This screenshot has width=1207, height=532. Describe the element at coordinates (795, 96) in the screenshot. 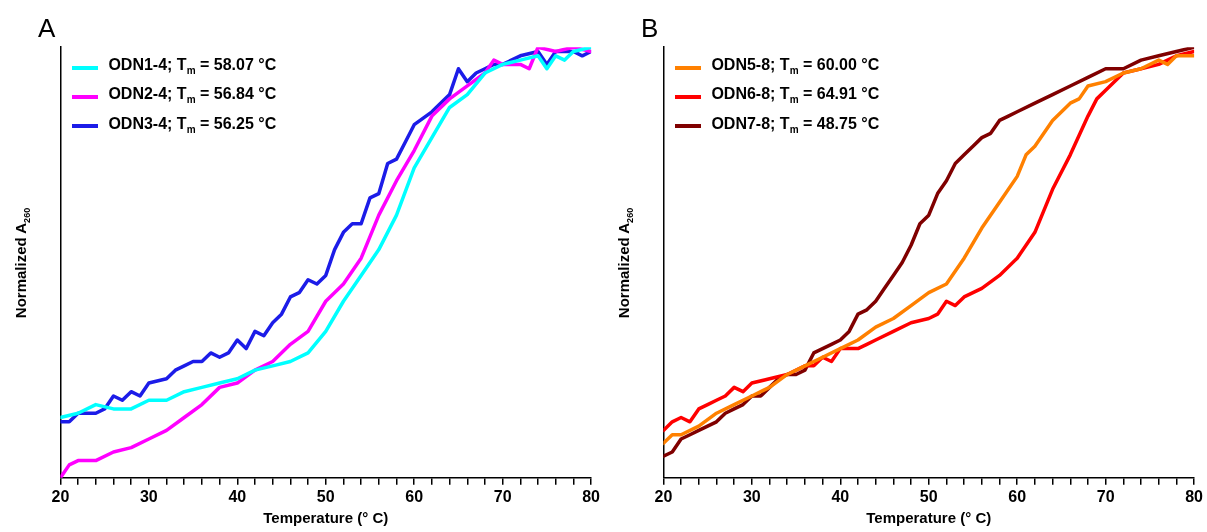

I see `legend-label: ODN6-8; T$_{m}$ = 64.91 °C` at that location.